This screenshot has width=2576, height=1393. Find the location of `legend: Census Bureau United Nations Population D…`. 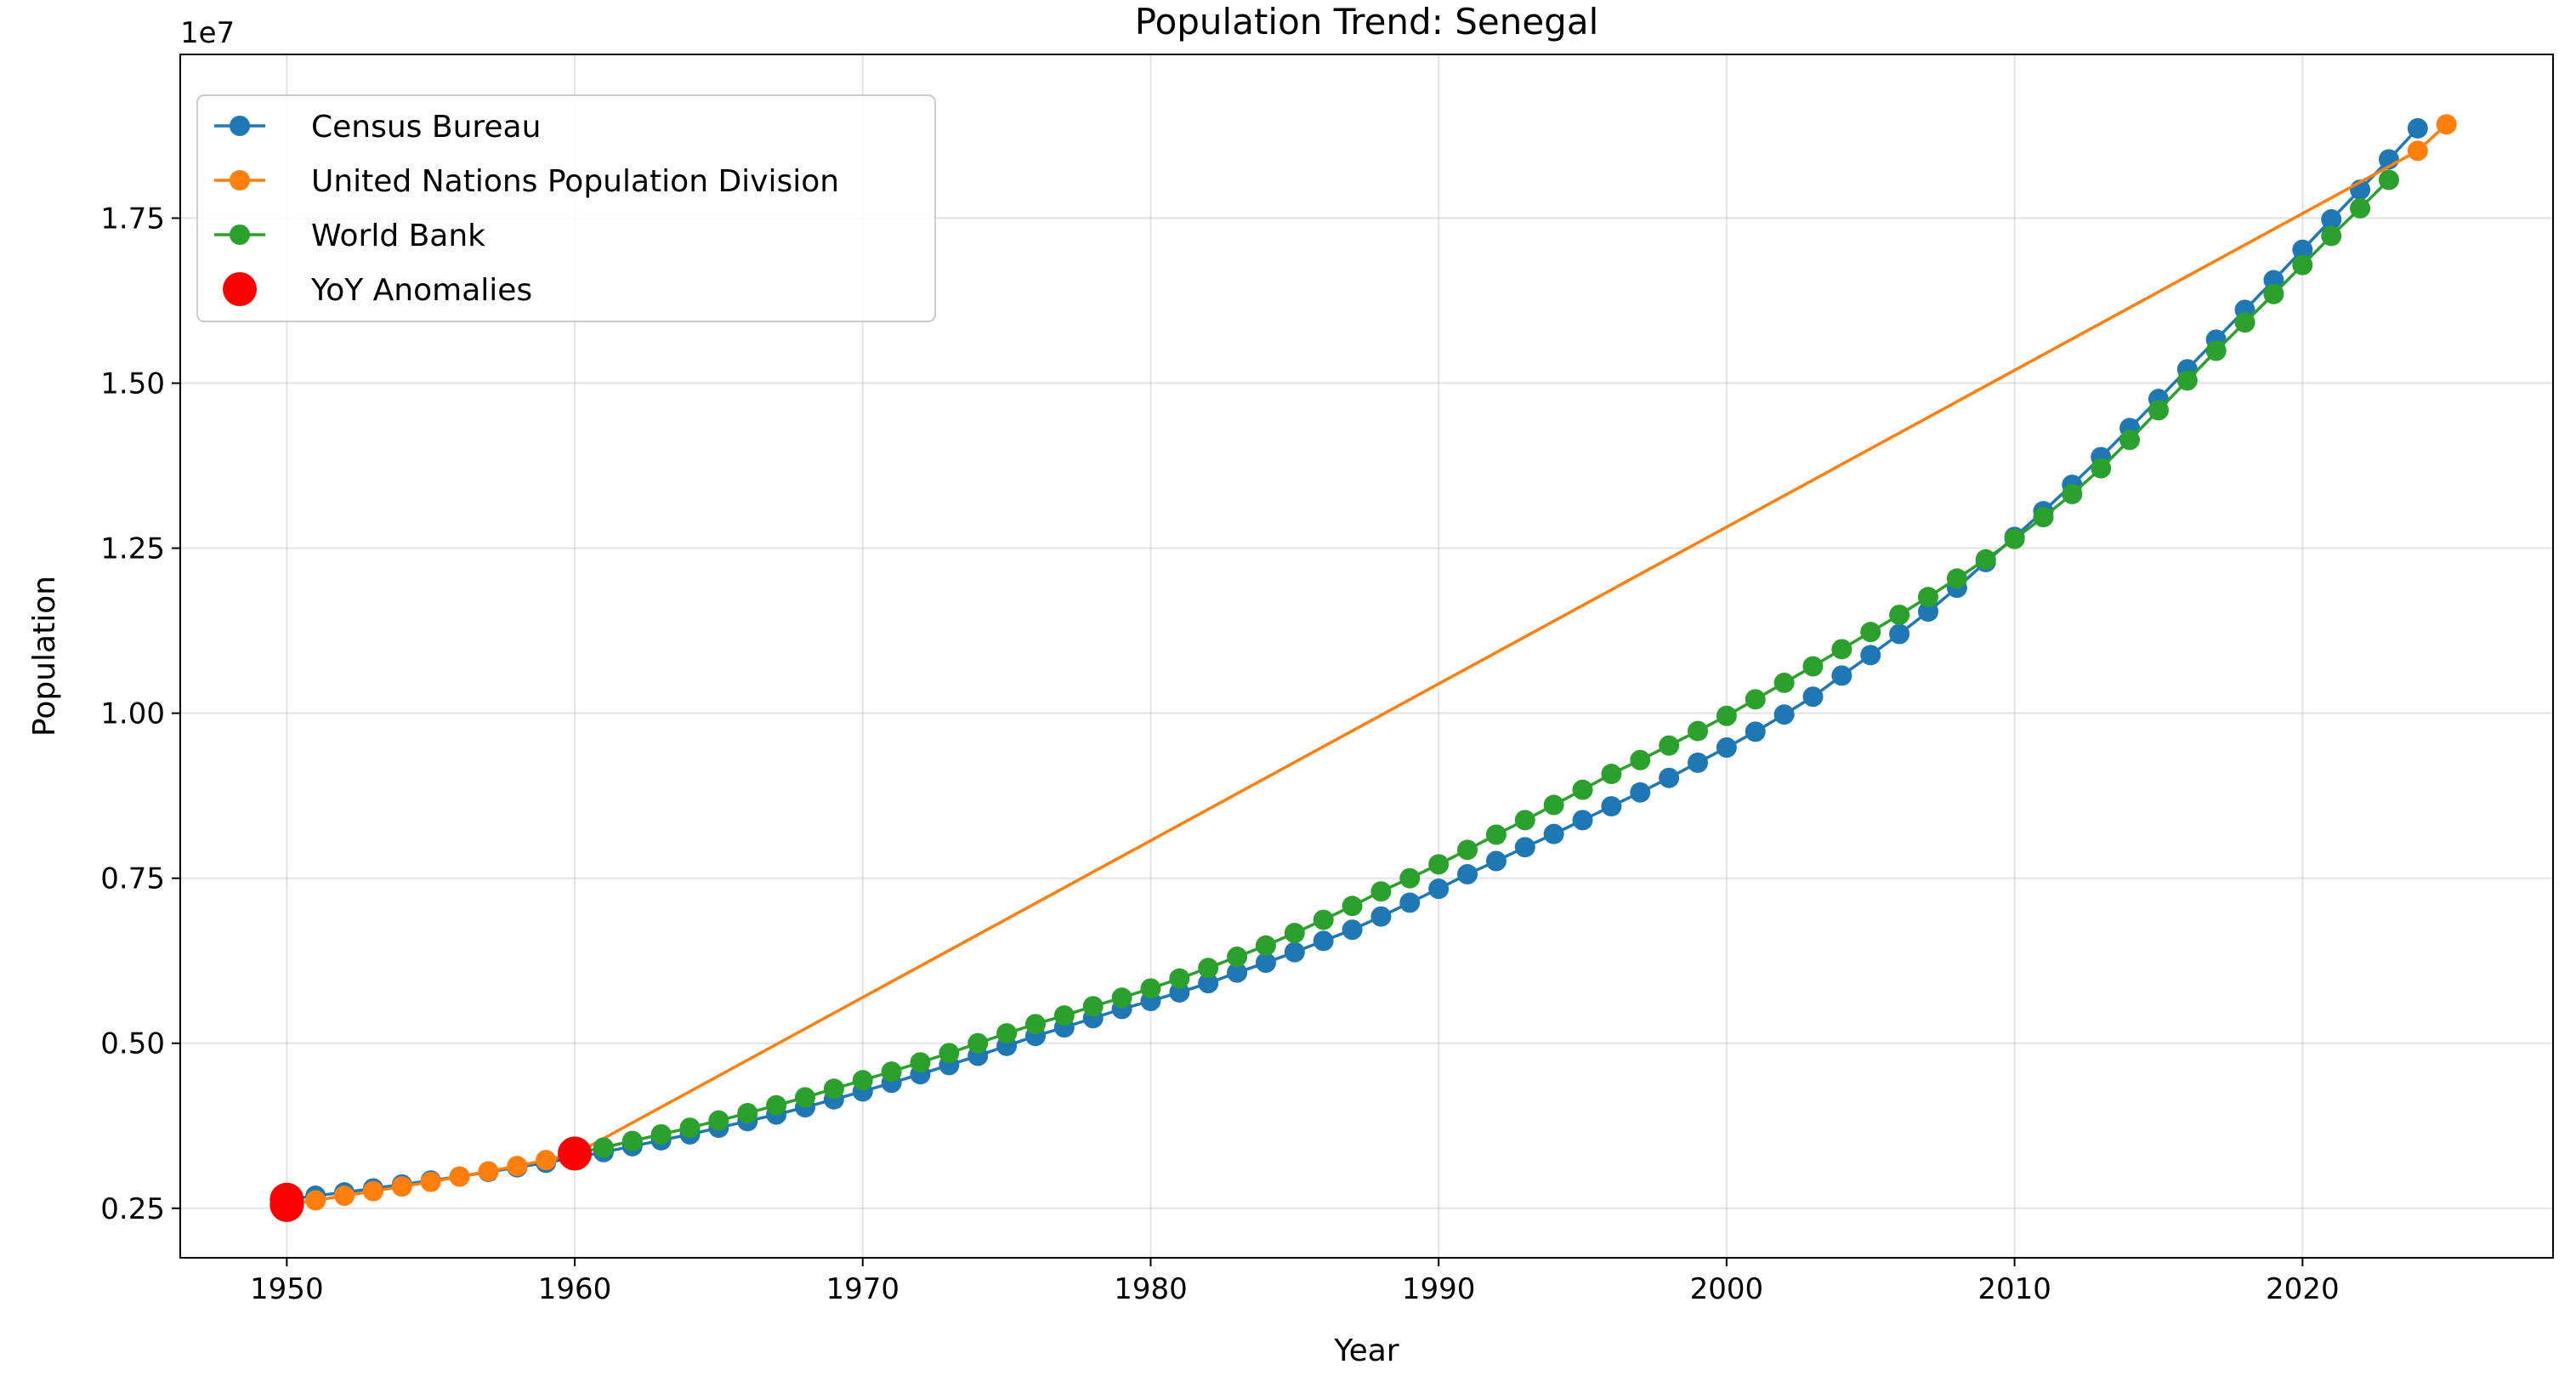

legend: Census Bureau United Nations Population D… is located at coordinates (566, 208).